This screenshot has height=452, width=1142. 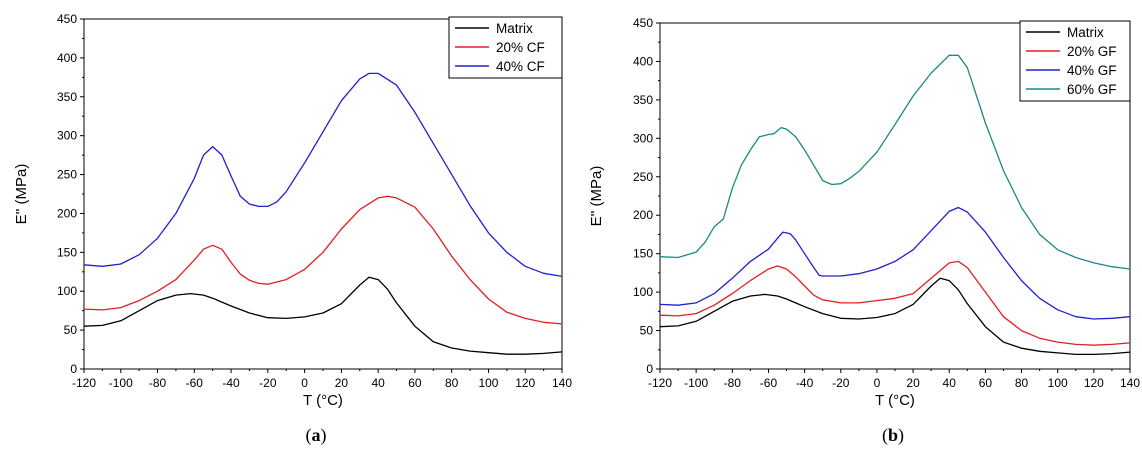 I want to click on legend-label-20pct-cf: 20% CF, so click(x=520, y=47).